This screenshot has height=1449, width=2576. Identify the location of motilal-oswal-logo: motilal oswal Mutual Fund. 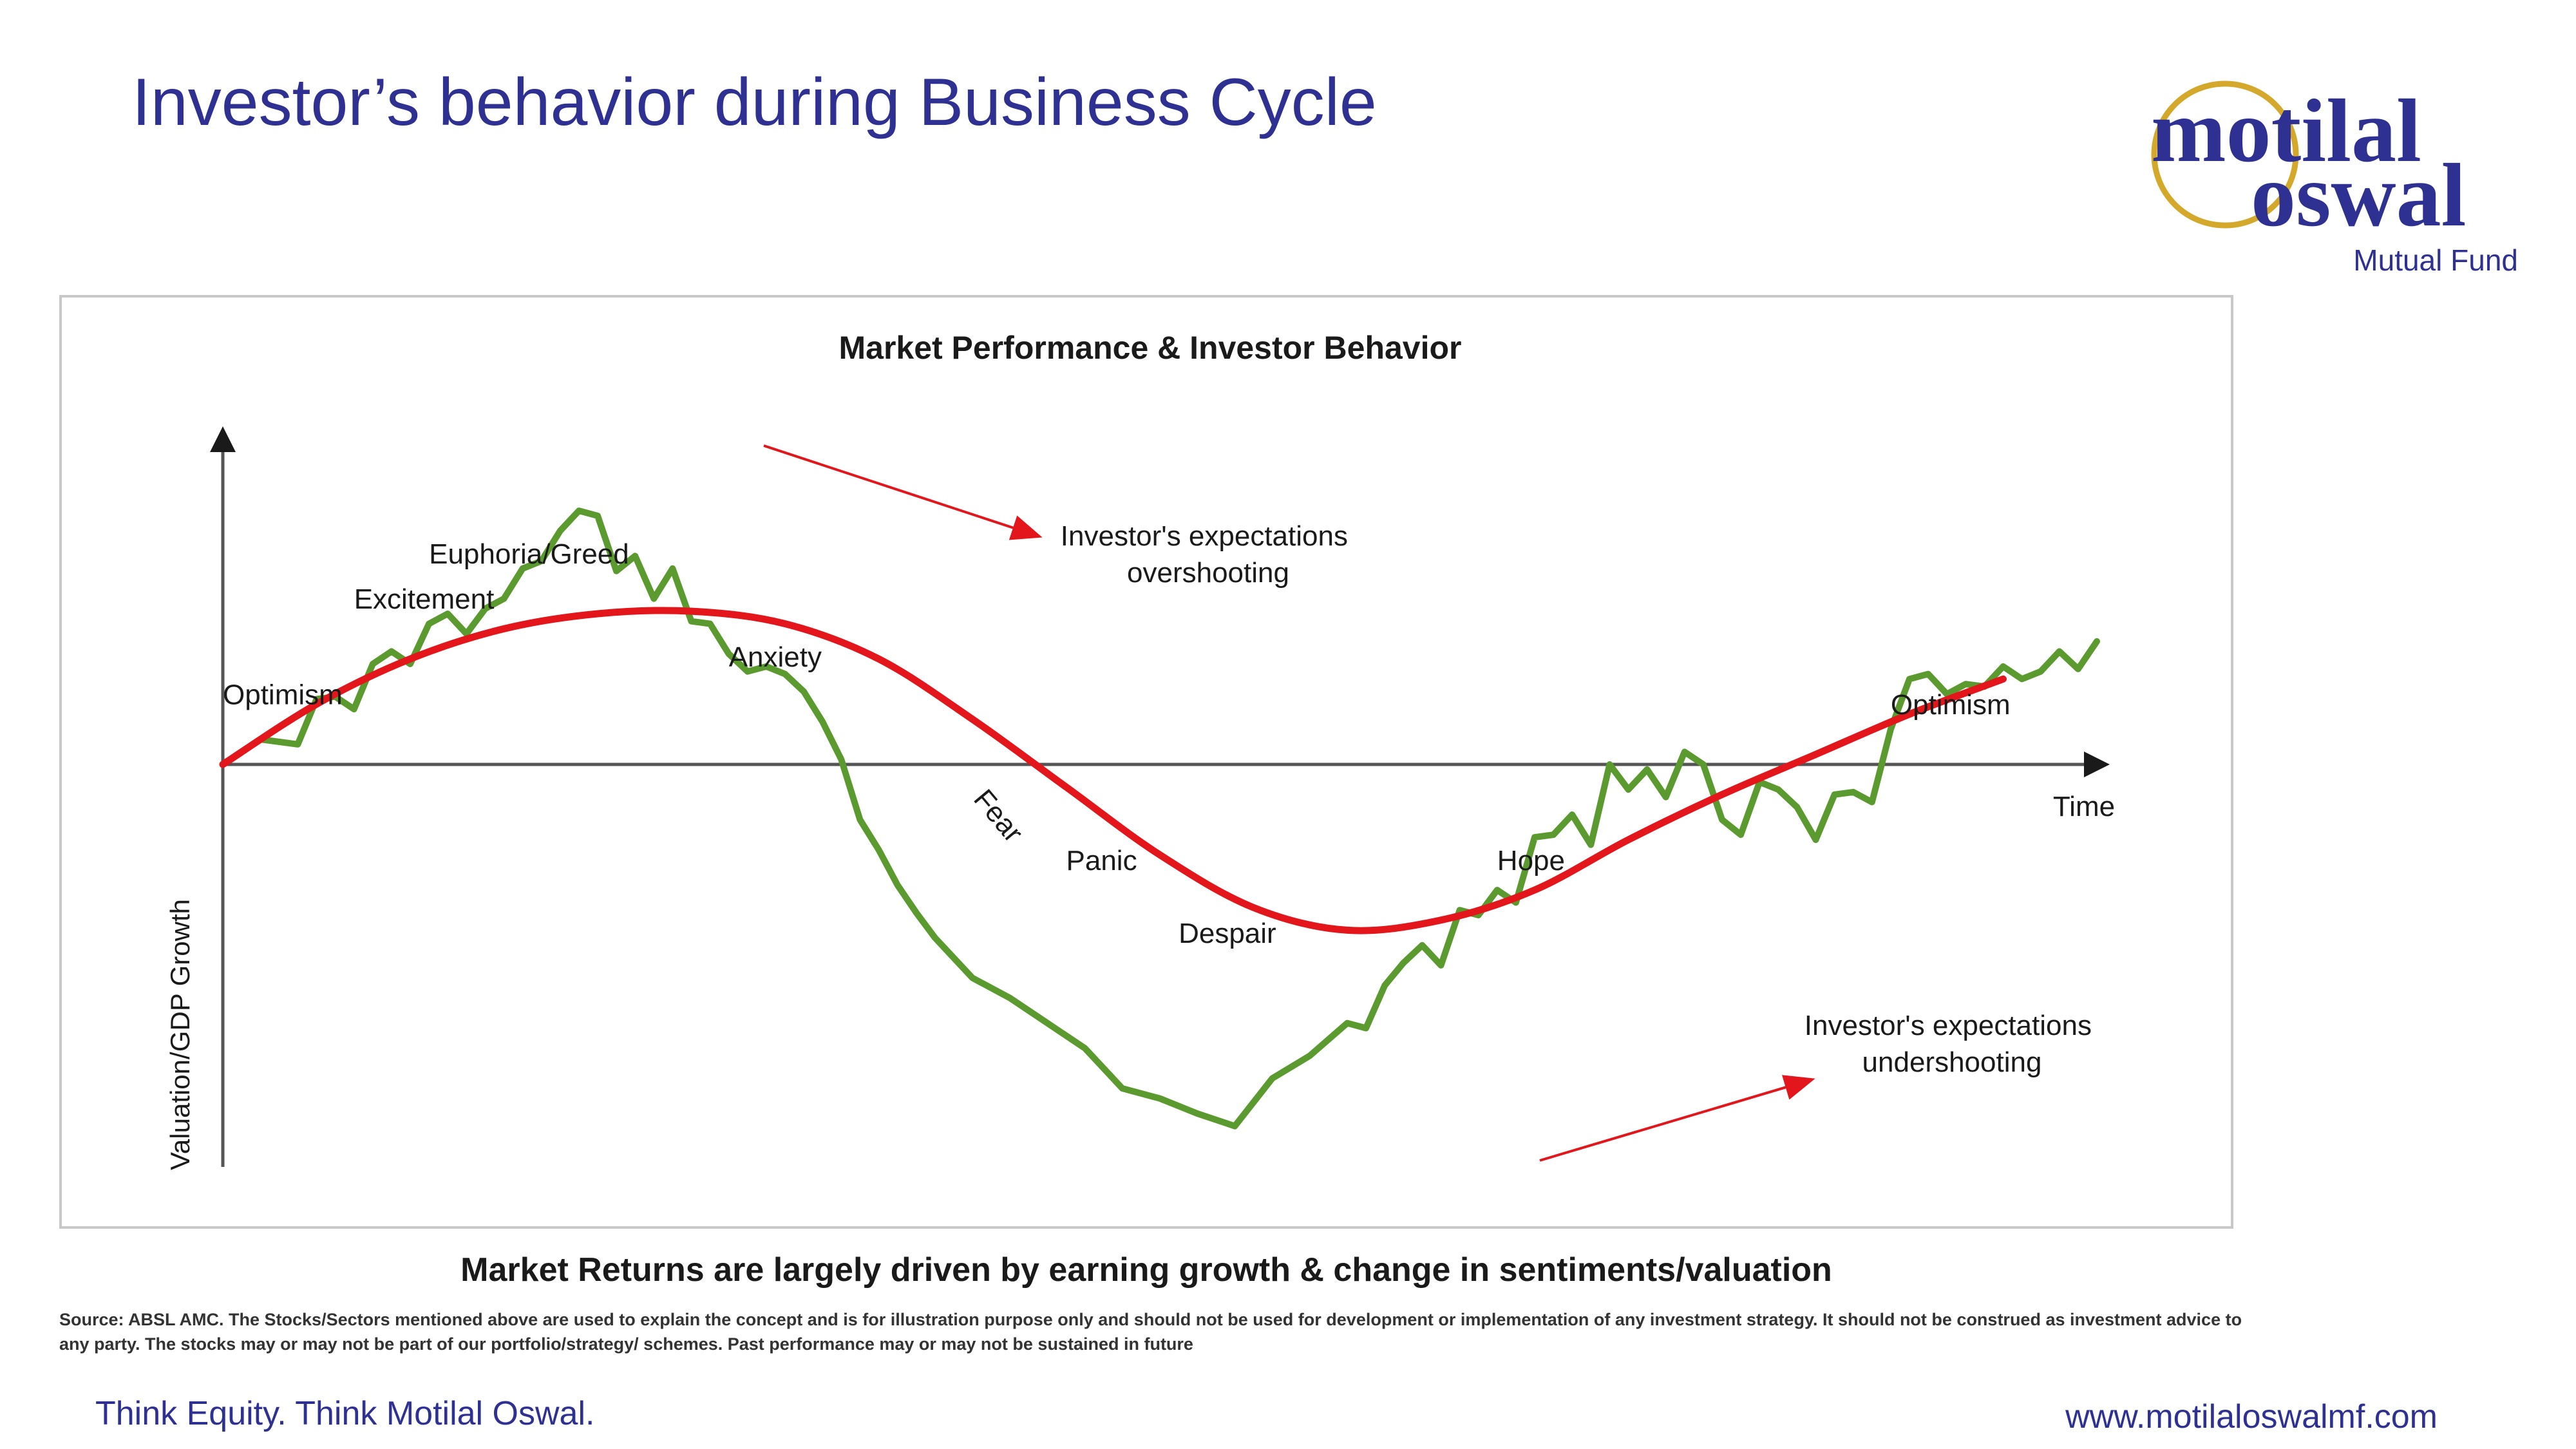
(2334, 178).